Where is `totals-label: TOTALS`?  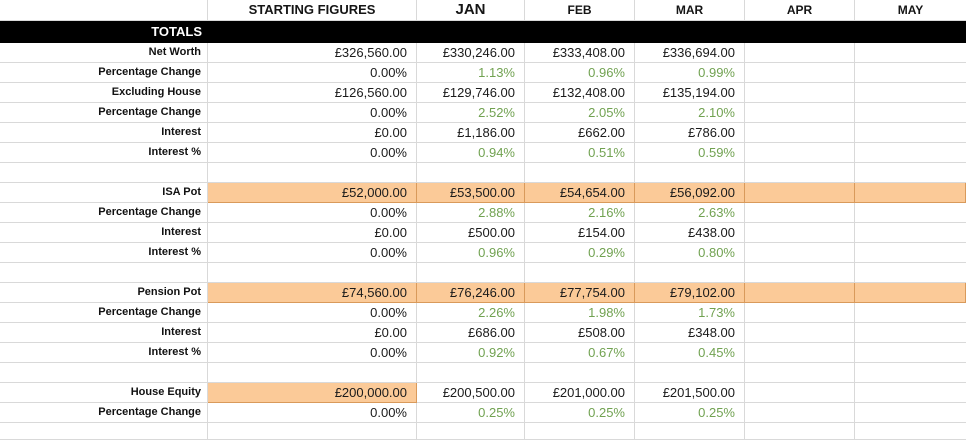
totals-label: TOTALS is located at coordinates (104, 32).